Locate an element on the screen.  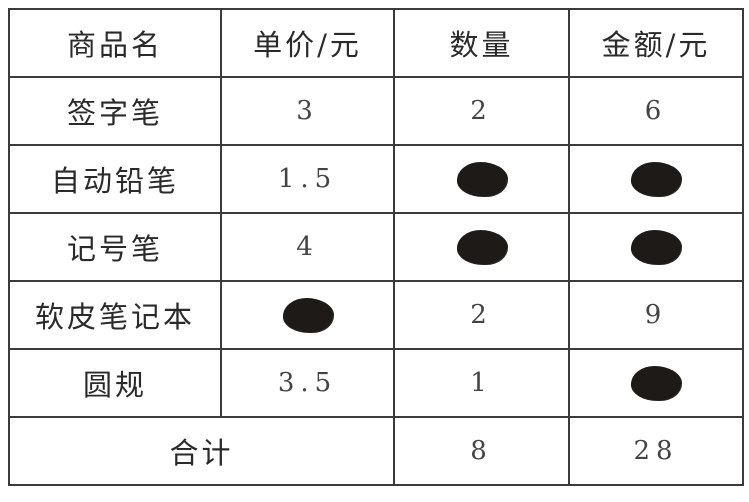
name-cell: 记号笔 is located at coordinates (115, 247).